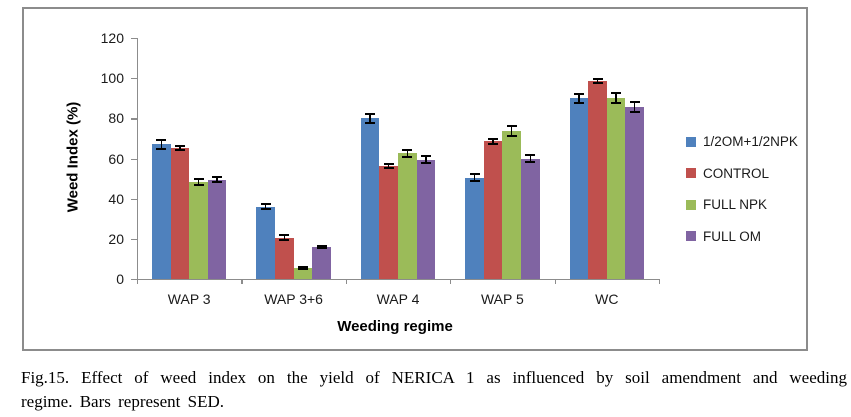 The height and width of the screenshot is (417, 851). Describe the element at coordinates (293, 299) in the screenshot. I see `x-category-label: WAP 3+6` at that location.